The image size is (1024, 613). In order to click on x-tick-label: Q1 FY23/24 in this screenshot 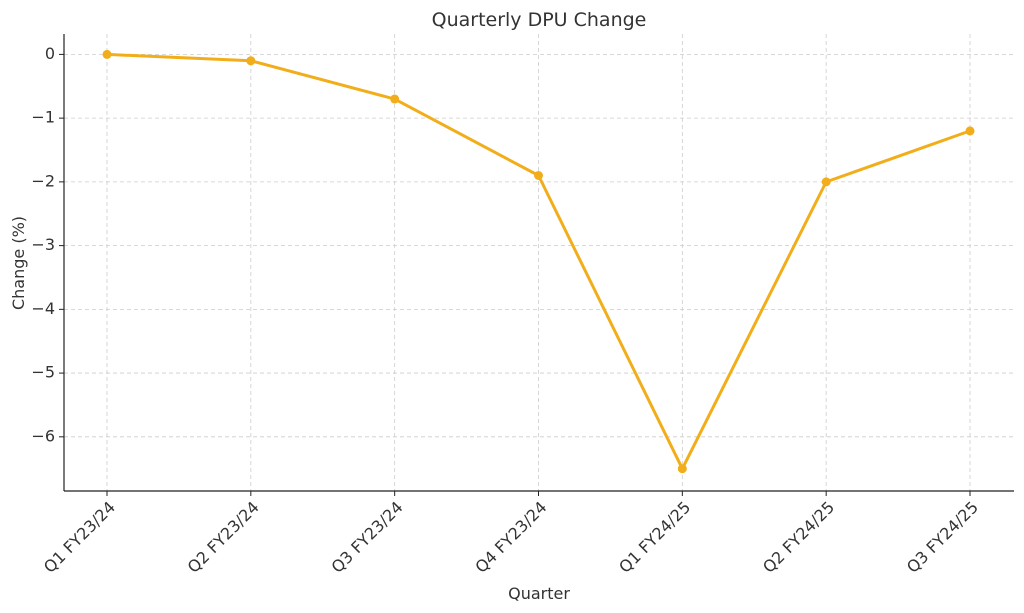, I will do `click(79, 537)`.